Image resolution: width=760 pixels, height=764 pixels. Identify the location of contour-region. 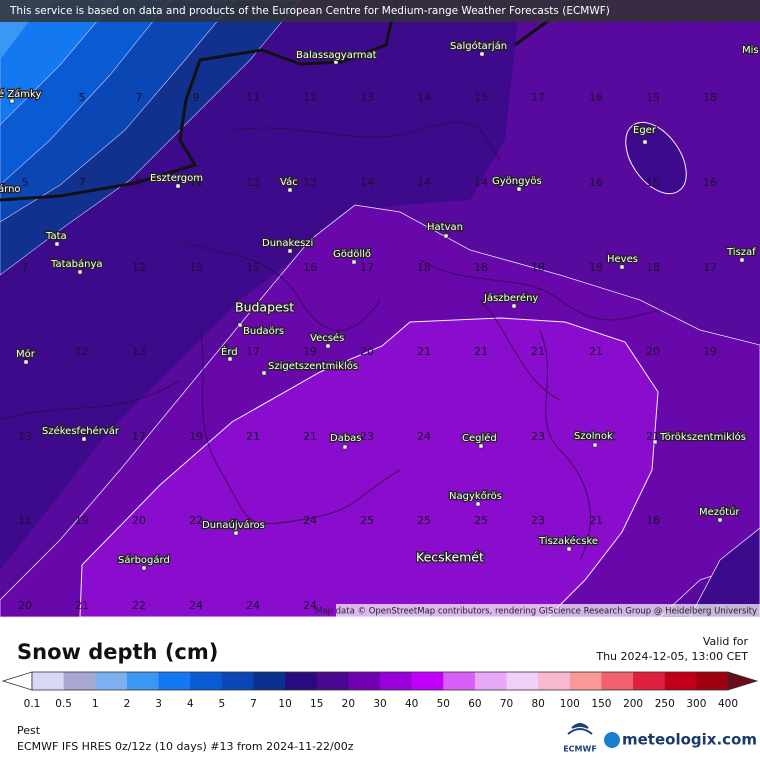
(58, 63).